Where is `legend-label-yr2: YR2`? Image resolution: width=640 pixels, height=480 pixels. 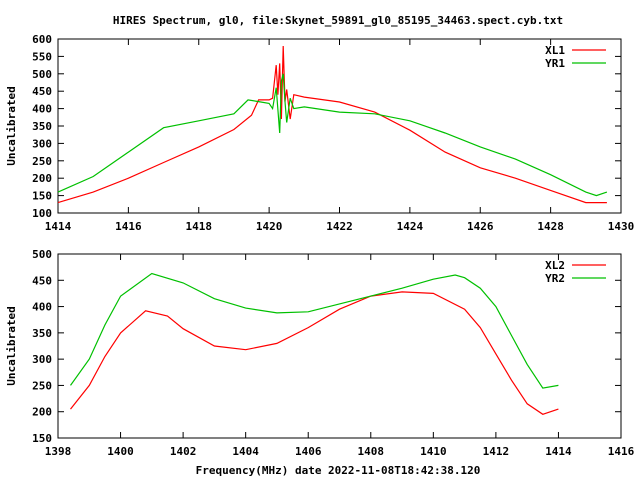
legend-label-yr2: YR2 is located at coordinates (555, 278).